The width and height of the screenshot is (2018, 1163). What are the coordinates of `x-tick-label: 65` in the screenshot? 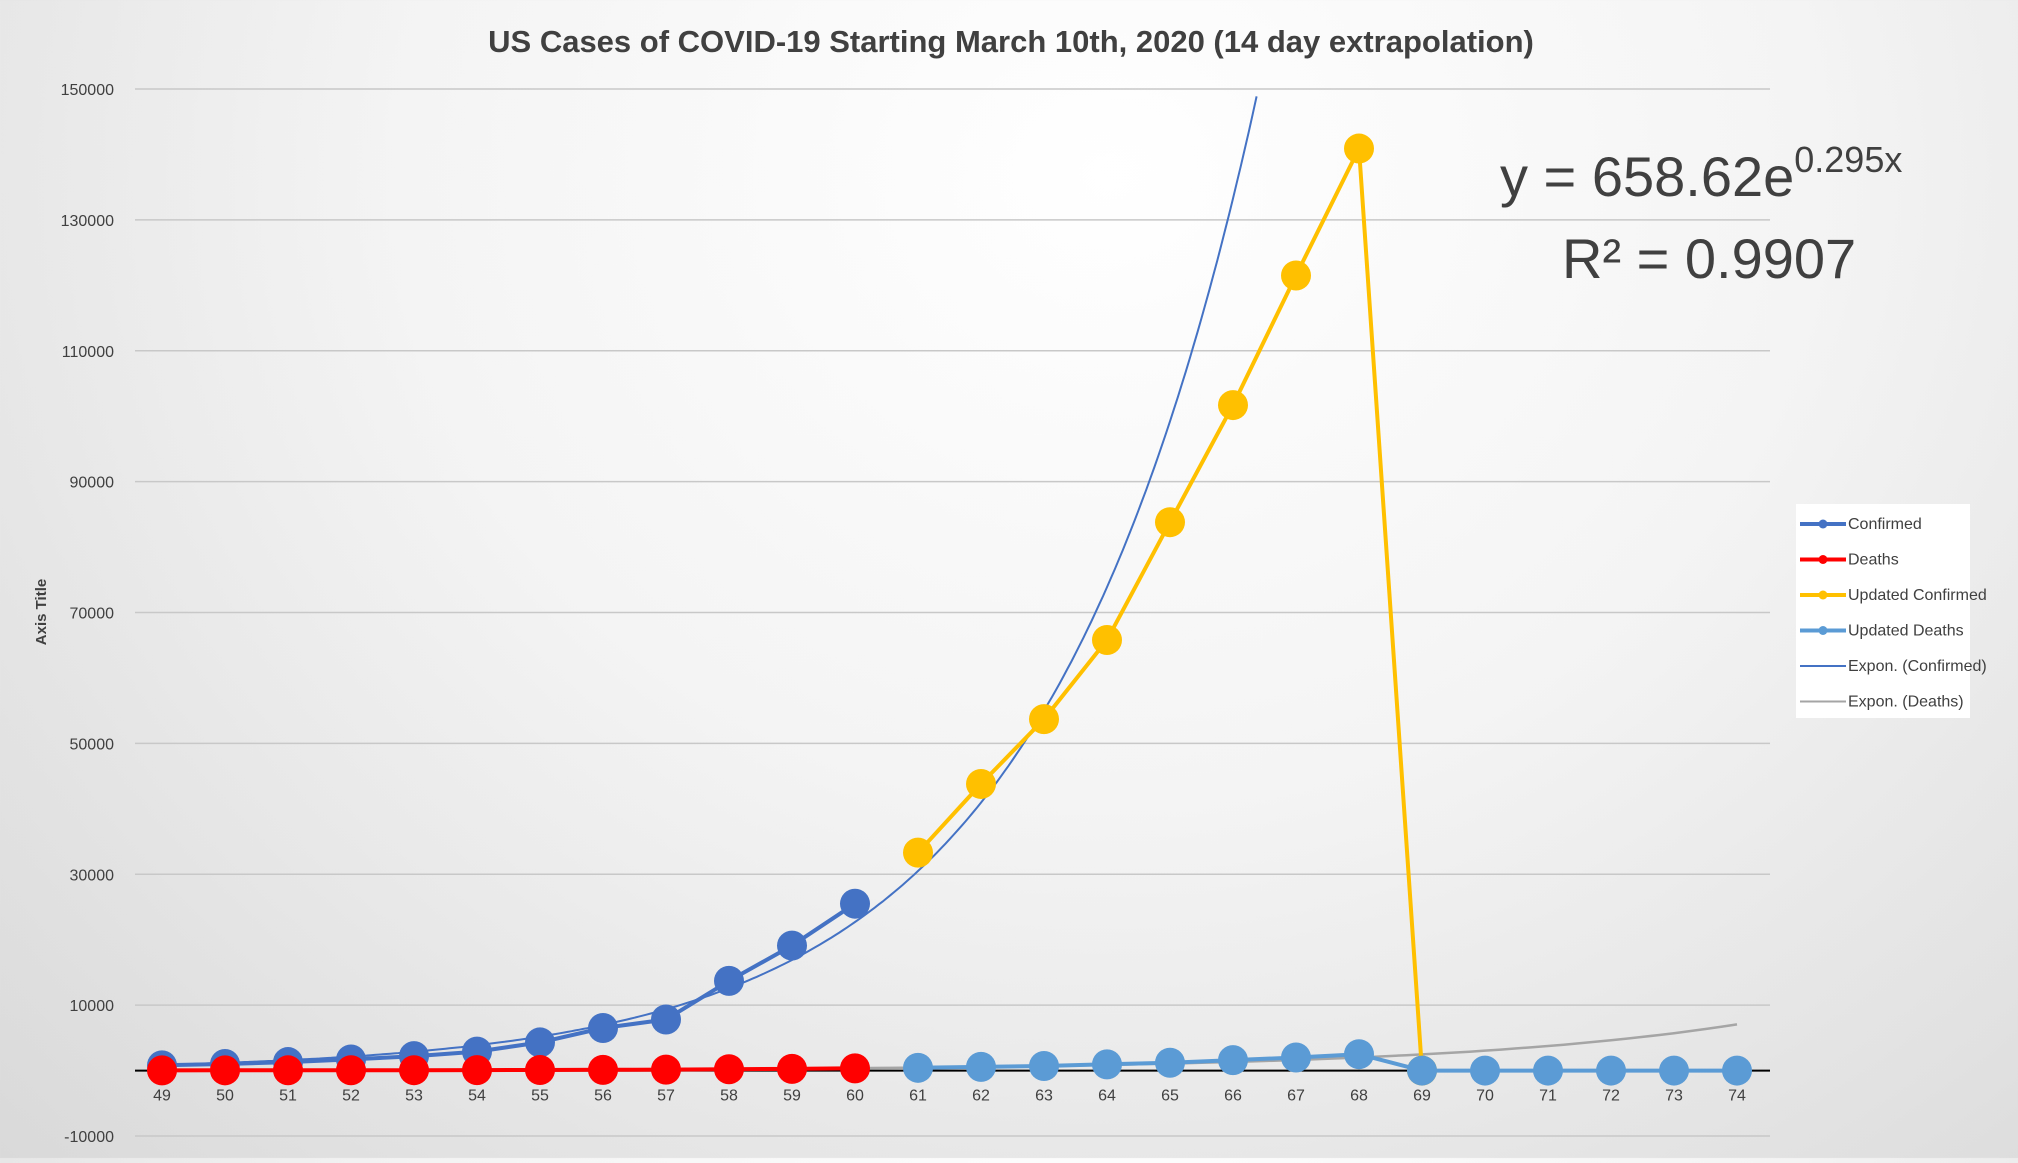 It's located at (1170, 1096).